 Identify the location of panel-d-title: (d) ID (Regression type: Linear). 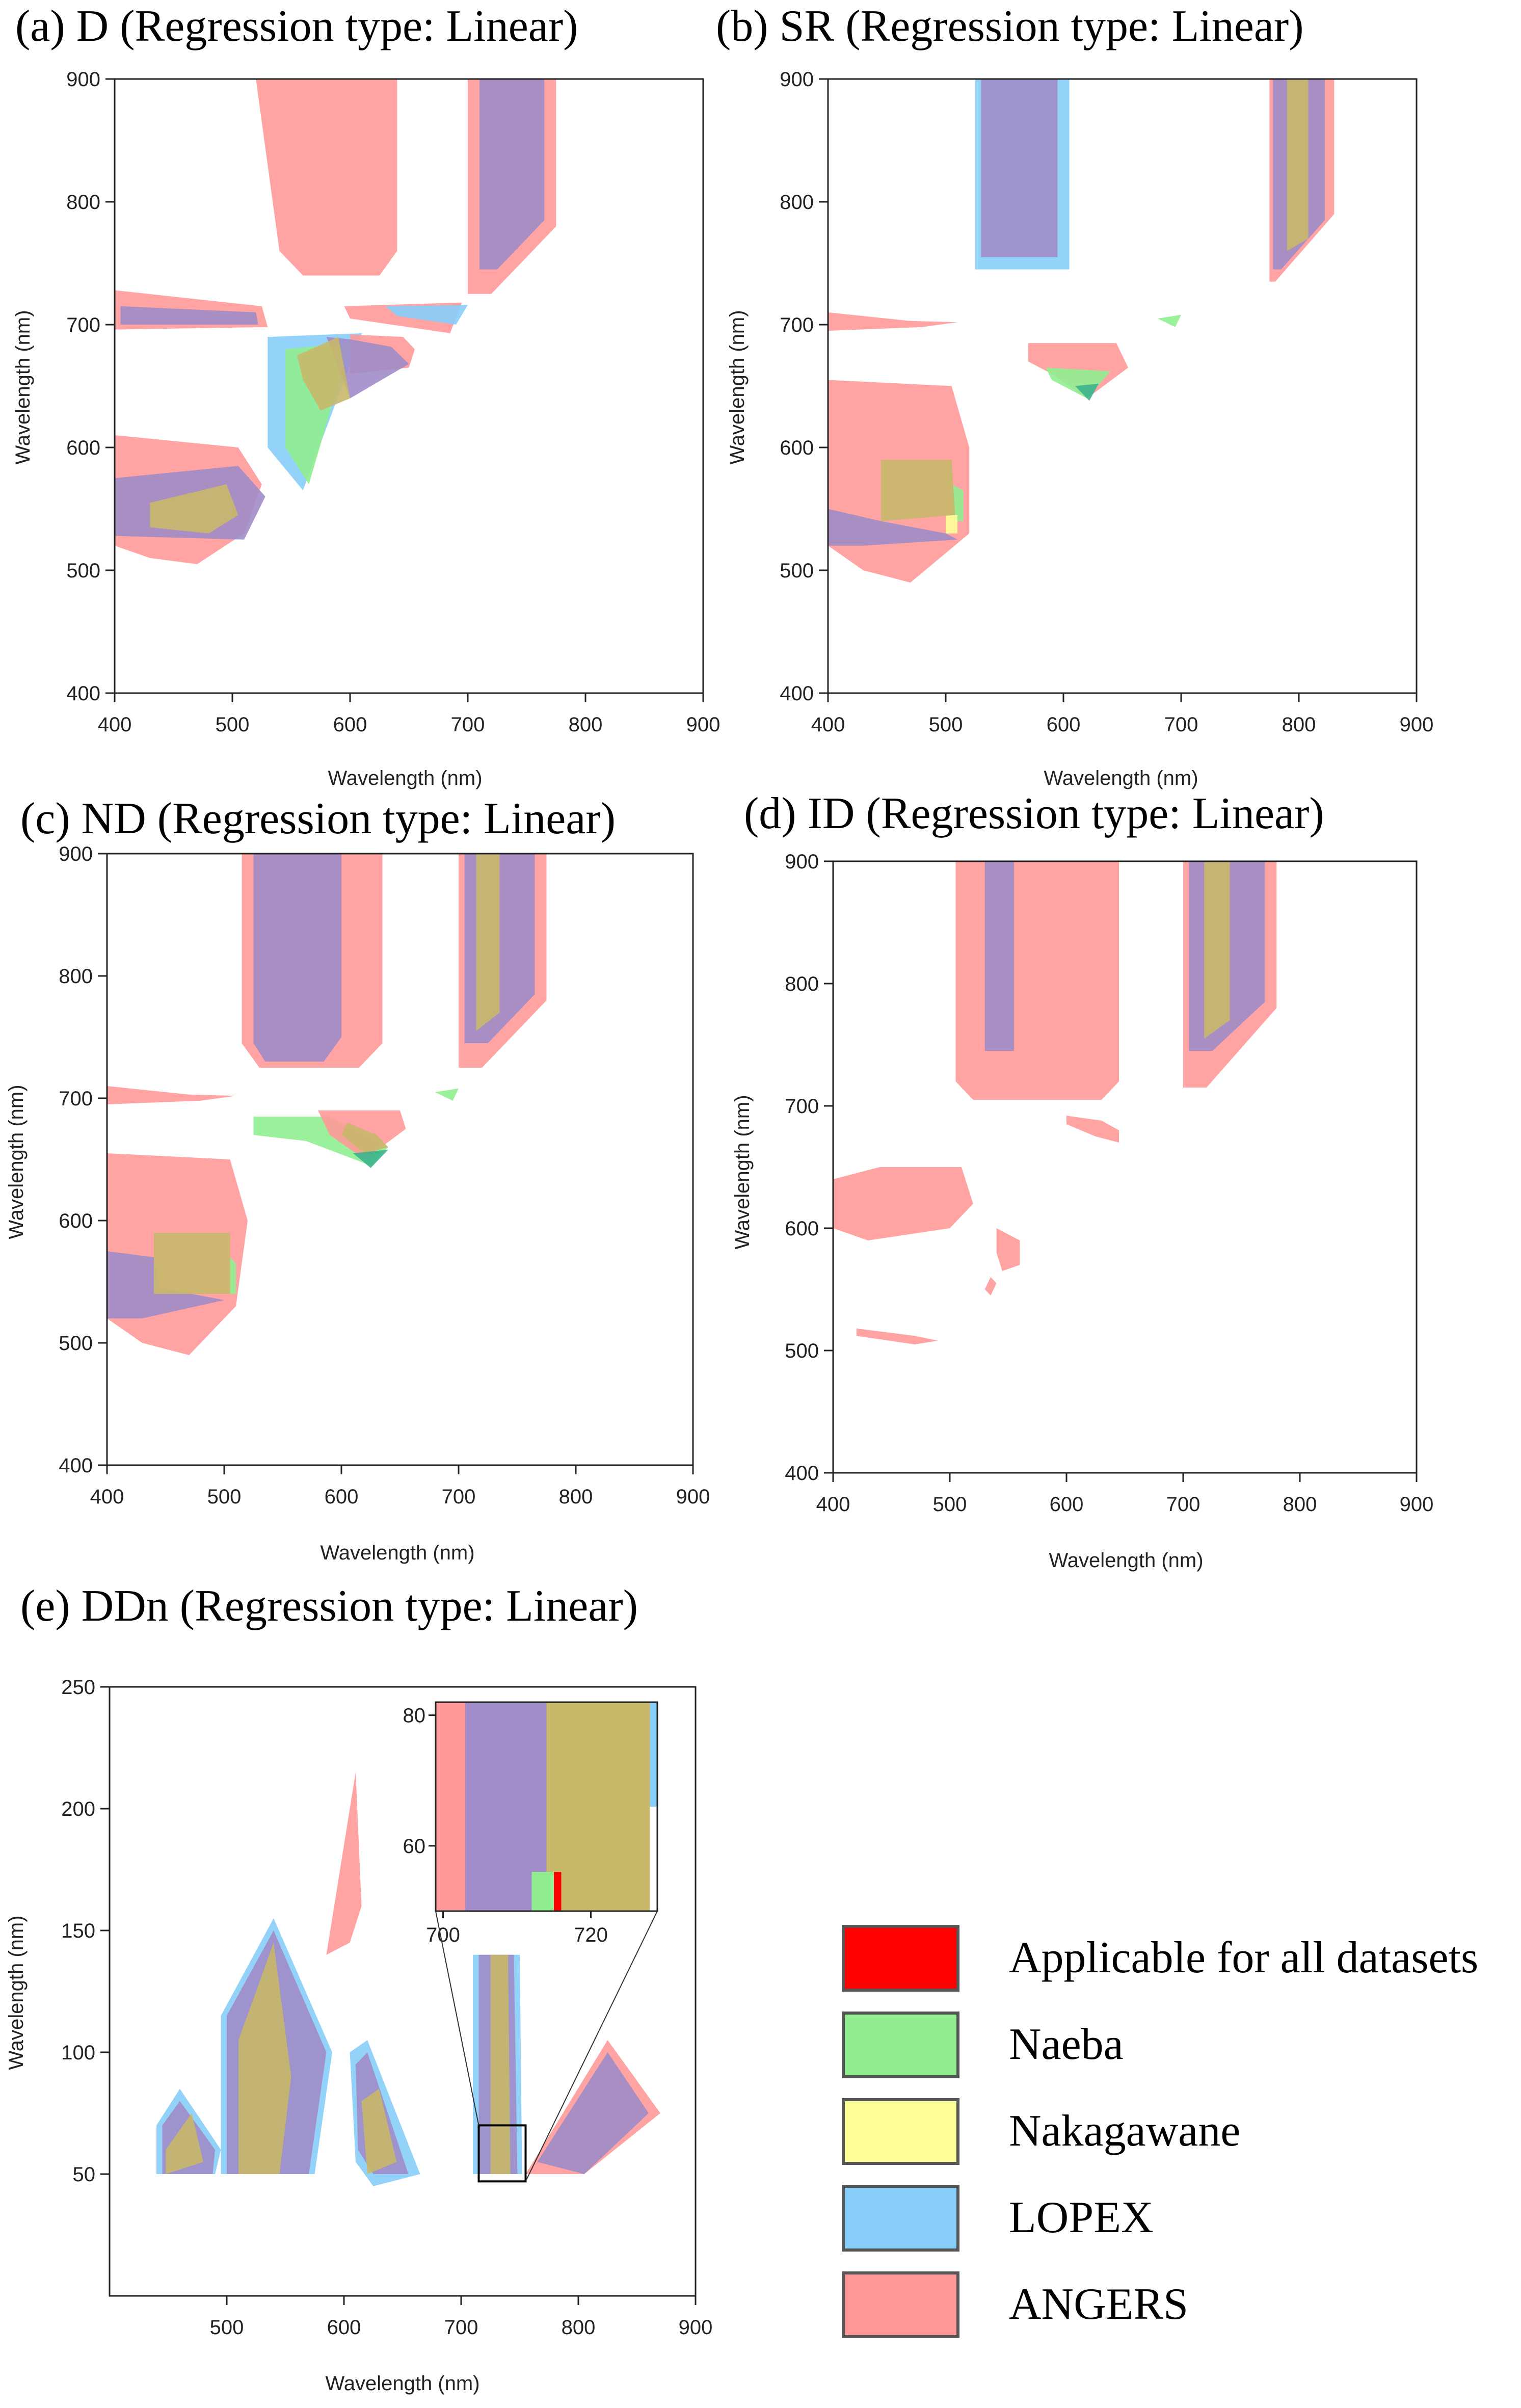
(1034, 813).